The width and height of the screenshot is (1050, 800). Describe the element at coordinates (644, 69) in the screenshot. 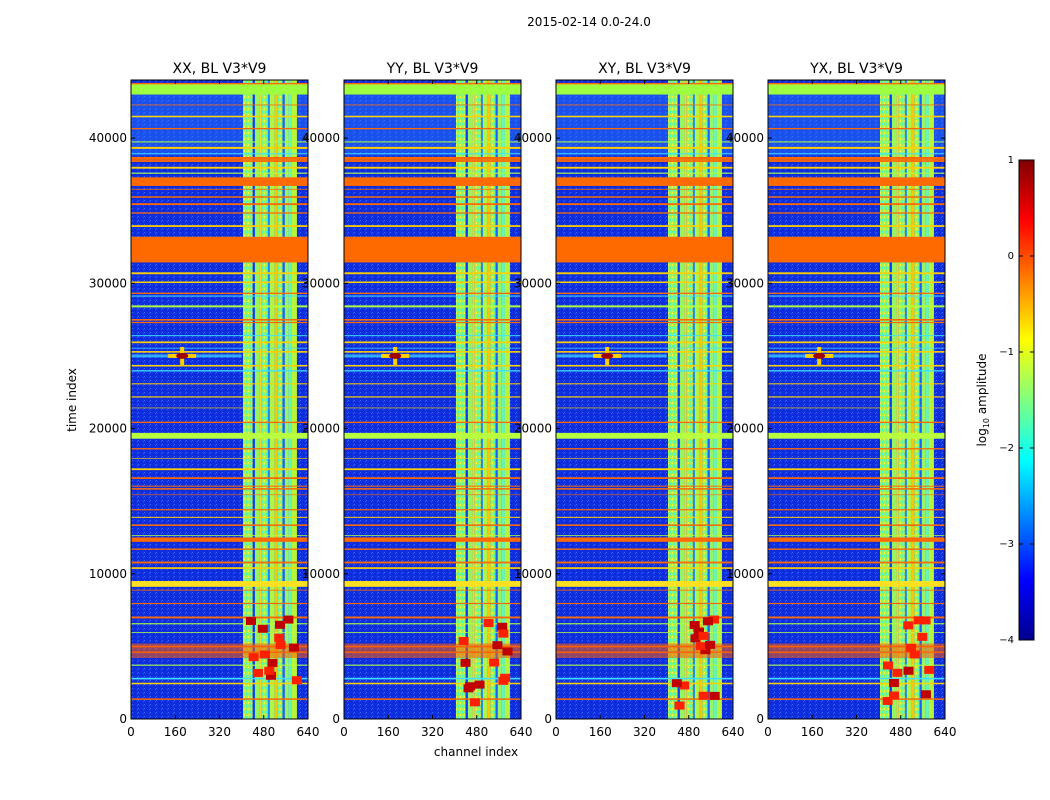

I see `panel-title: XY, BL V3*V9` at that location.